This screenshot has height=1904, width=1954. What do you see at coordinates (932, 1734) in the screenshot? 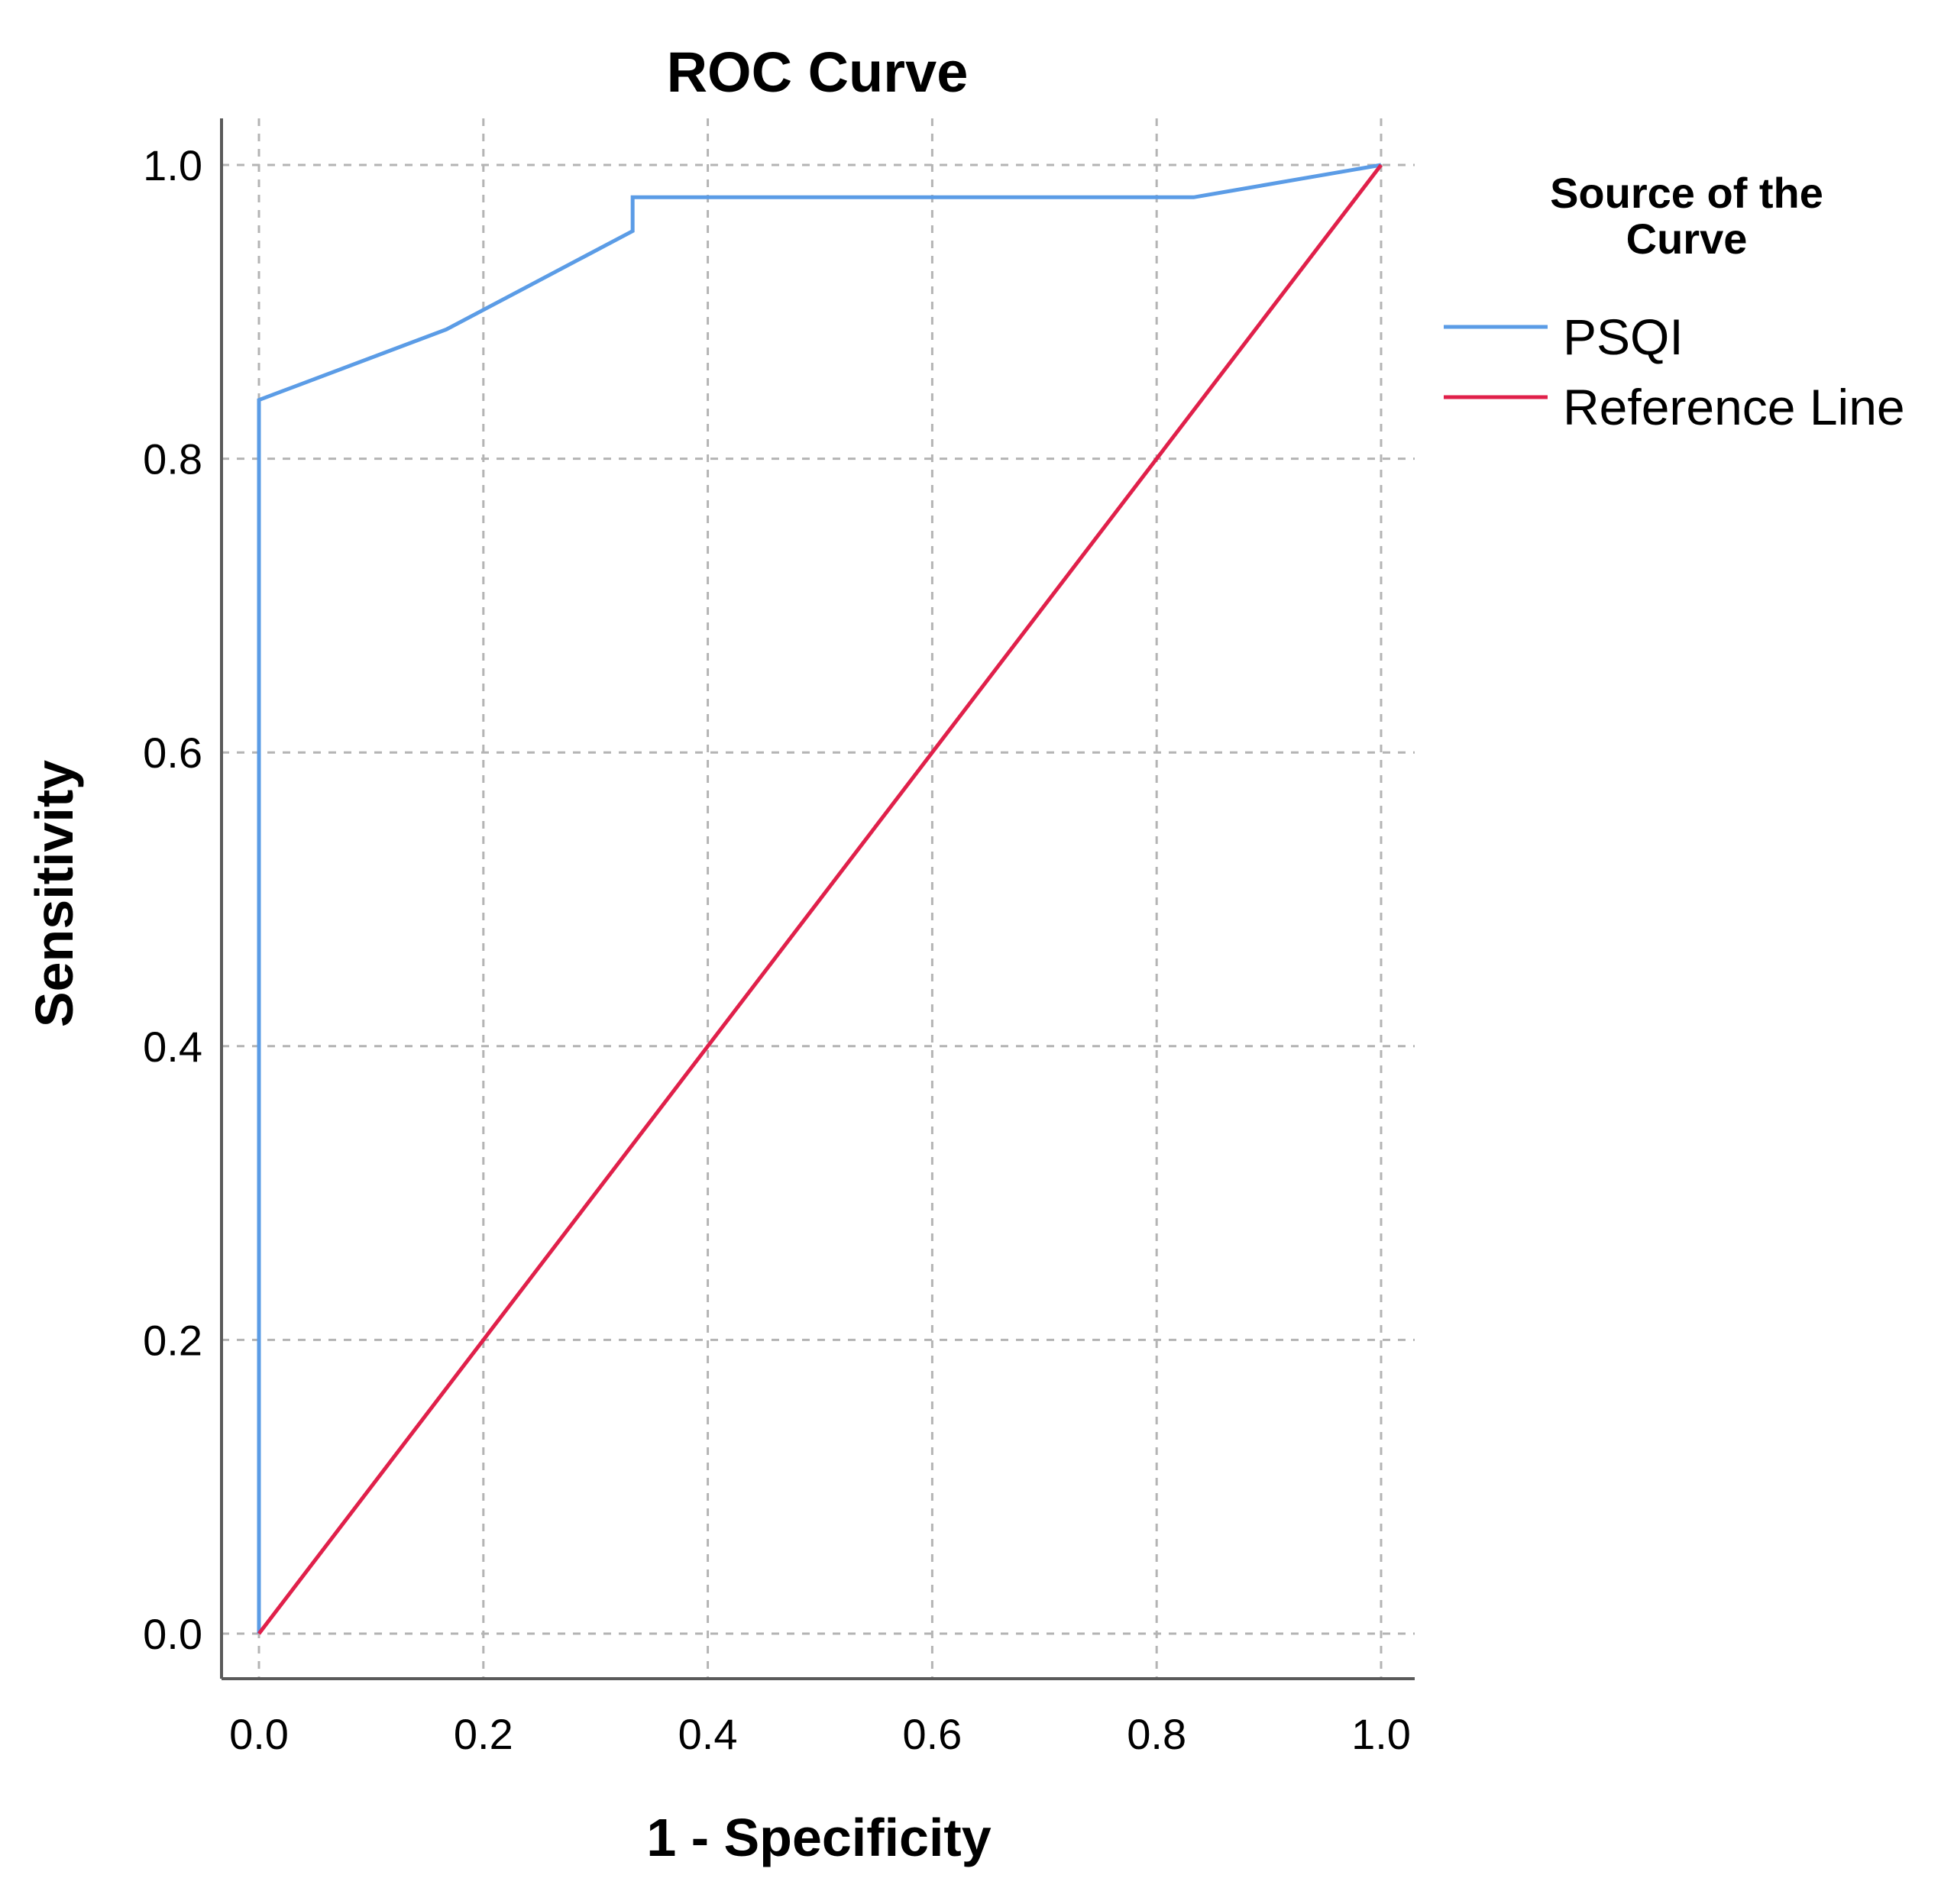
I see `x-tick-label: 0.6` at bounding box center [932, 1734].